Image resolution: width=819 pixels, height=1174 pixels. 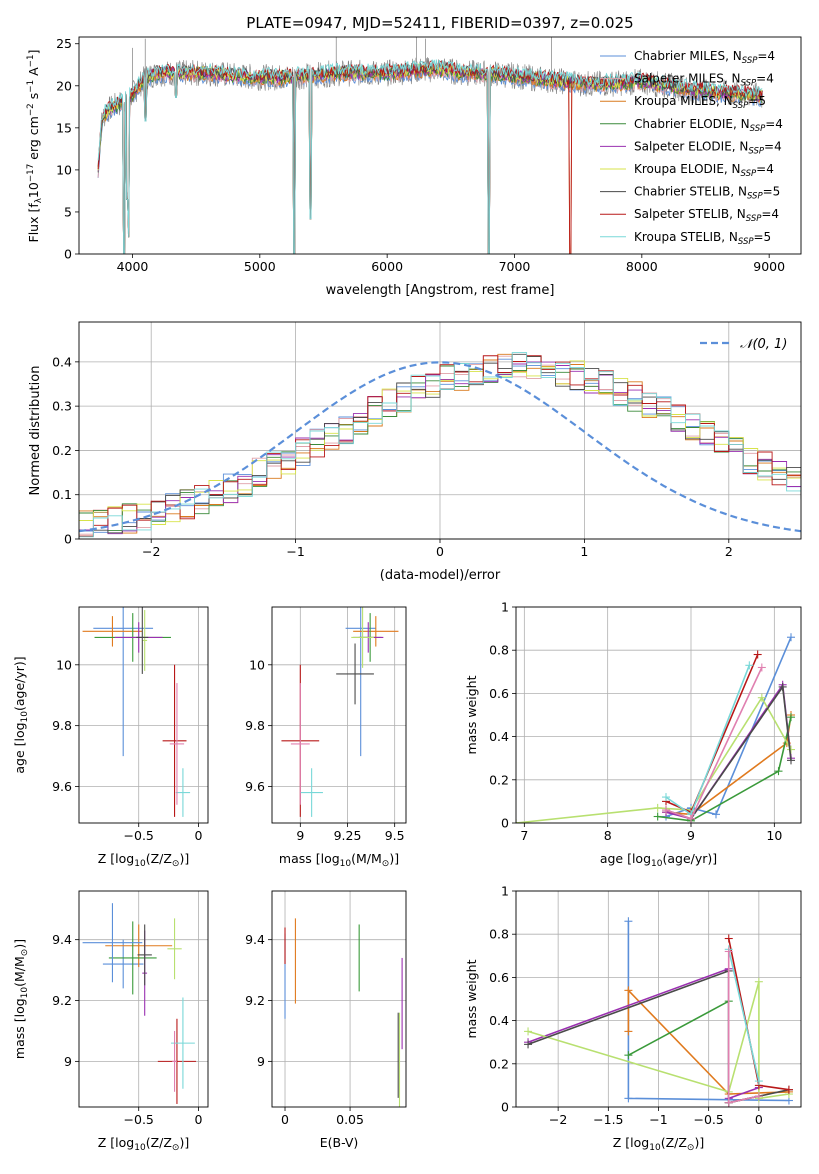 I want to click on mass-age-axes: 9 9.25 9.5 9.6 9.8 10 mass [log10(M/M⊙)], so click(x=326, y=737).